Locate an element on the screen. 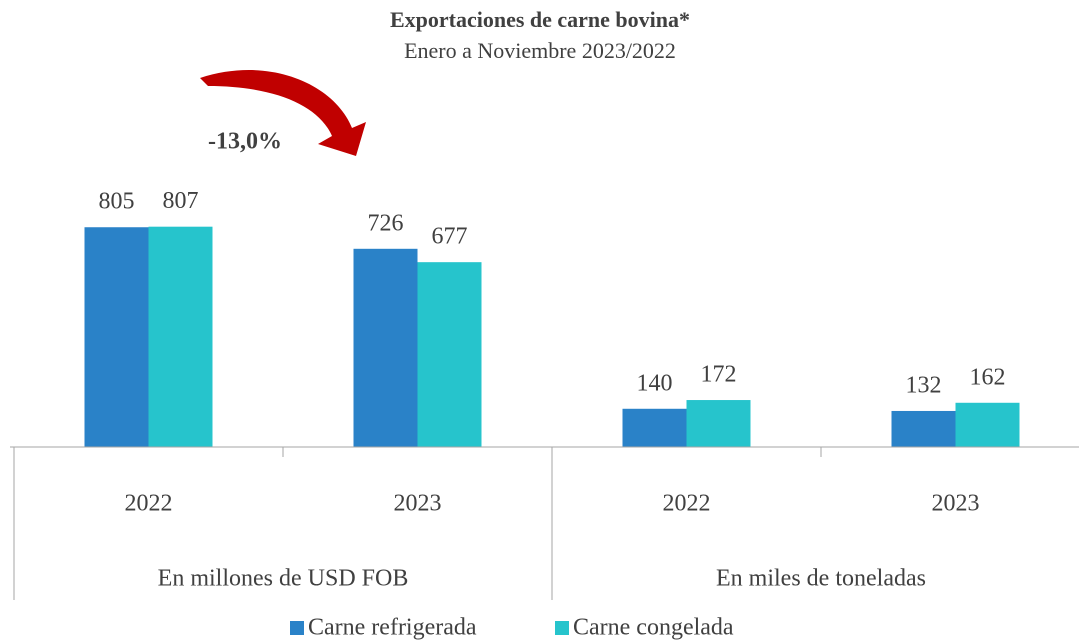 The height and width of the screenshot is (643, 1079). value-label: 726 is located at coordinates (386, 223).